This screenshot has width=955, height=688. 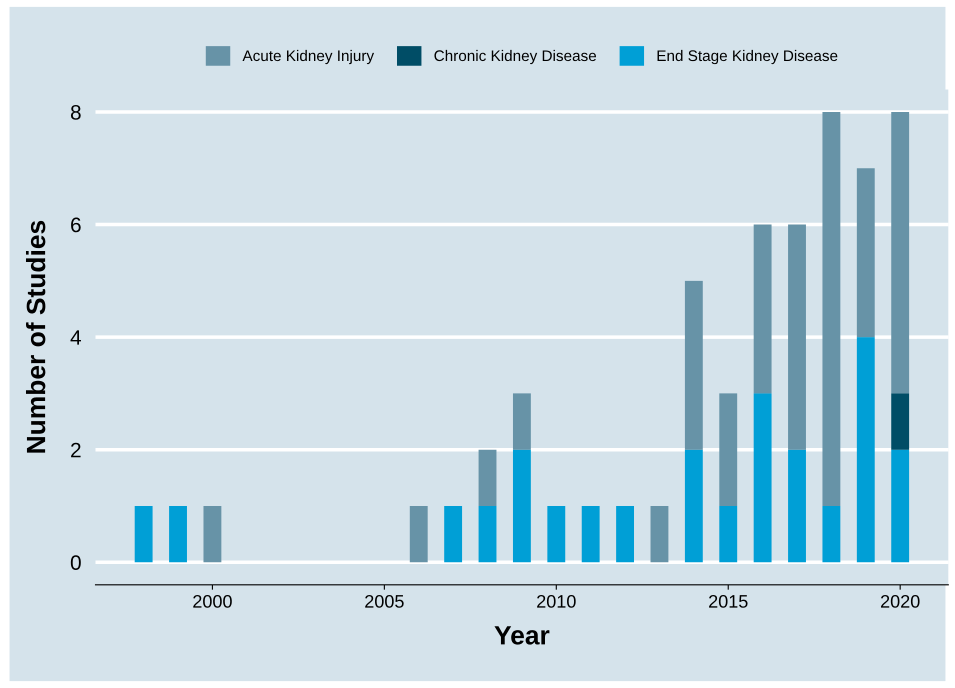 I want to click on x-tick-label: 2000, so click(x=212, y=601).